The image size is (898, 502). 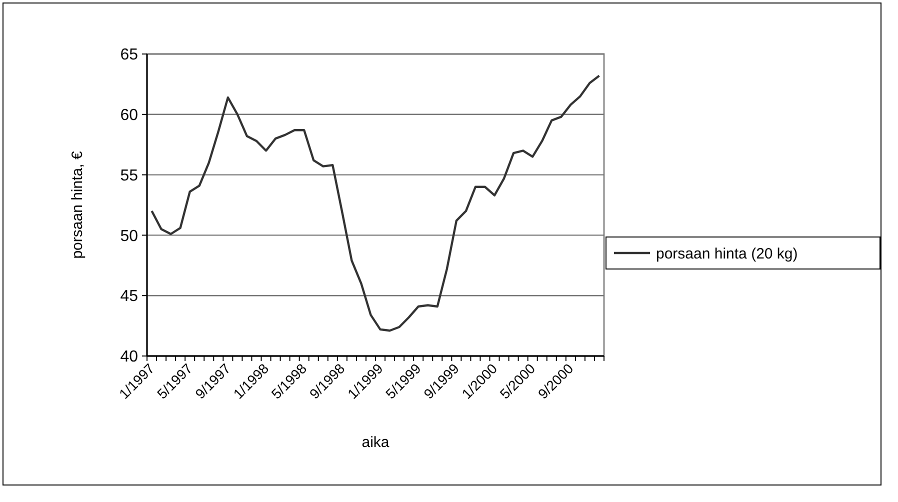 What do you see at coordinates (727, 253) in the screenshot?
I see `legend-label: porsaan hinta (20 kg)` at bounding box center [727, 253].